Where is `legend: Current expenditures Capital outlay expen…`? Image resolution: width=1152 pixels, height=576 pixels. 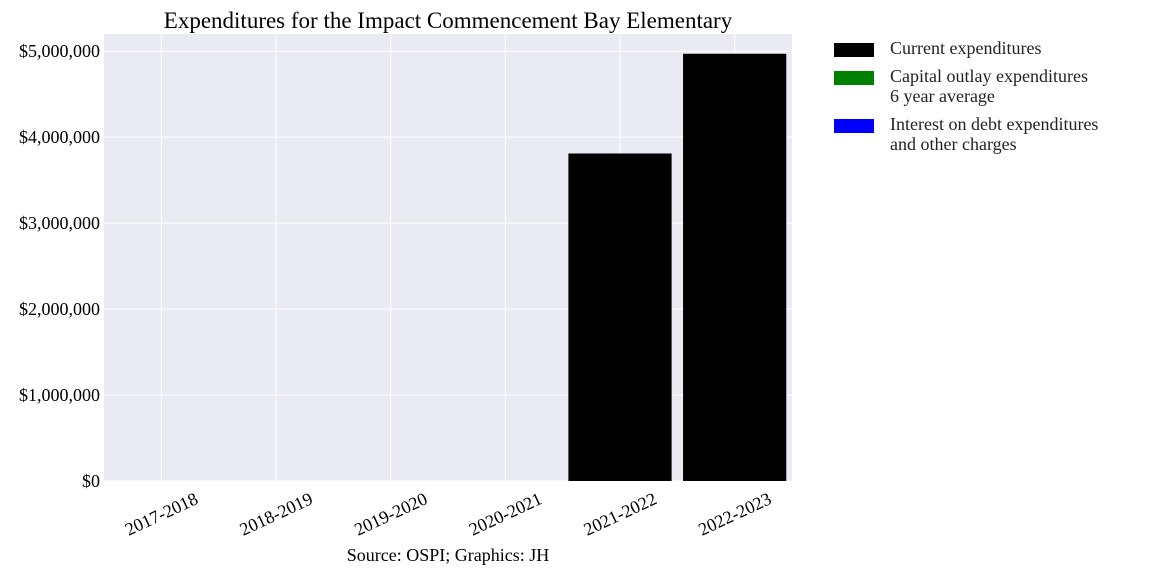 legend: Current expenditures Capital outlay expen… is located at coordinates (989, 100).